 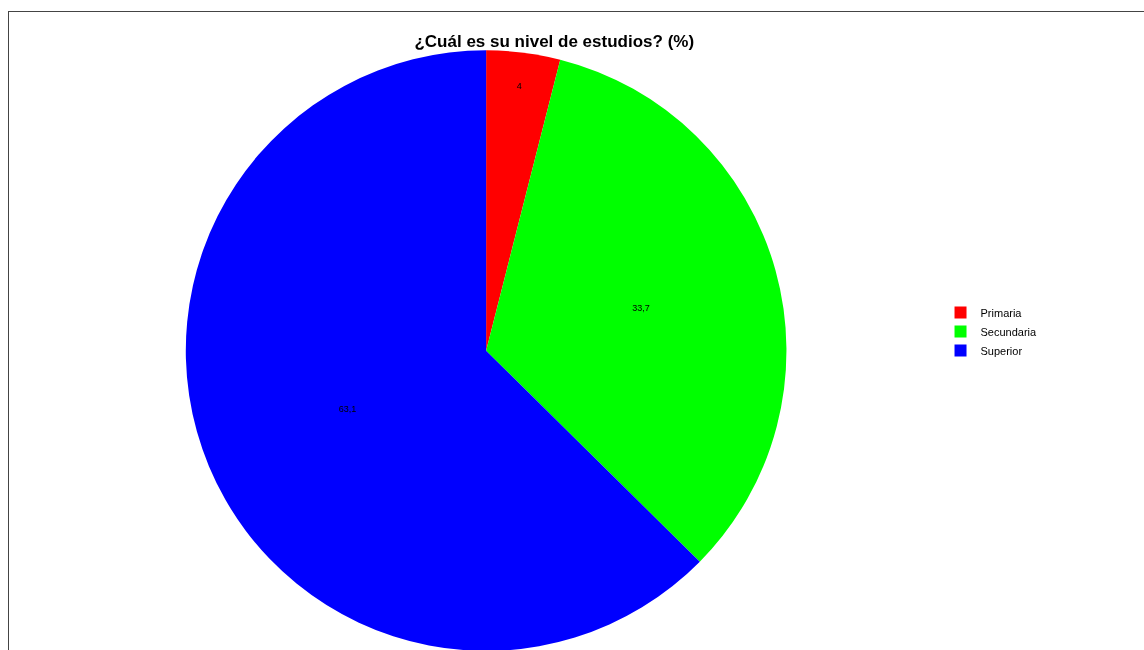 I want to click on legend-label: Superior, so click(x=1001, y=350).